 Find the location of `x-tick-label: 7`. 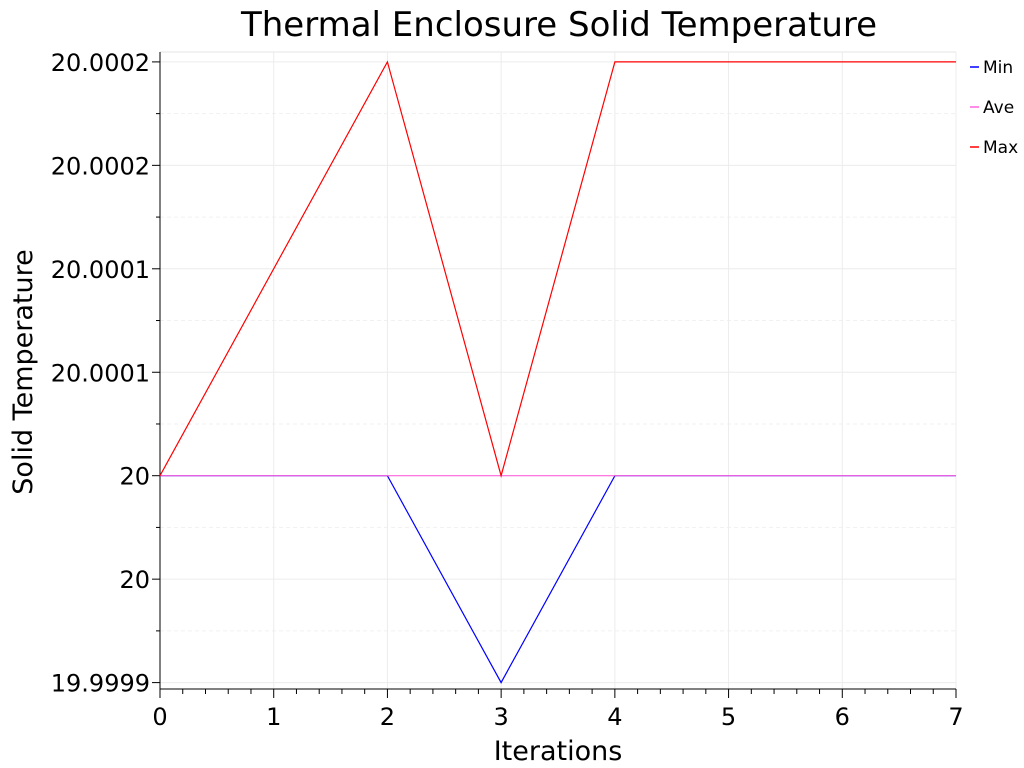

x-tick-label: 7 is located at coordinates (955, 717).